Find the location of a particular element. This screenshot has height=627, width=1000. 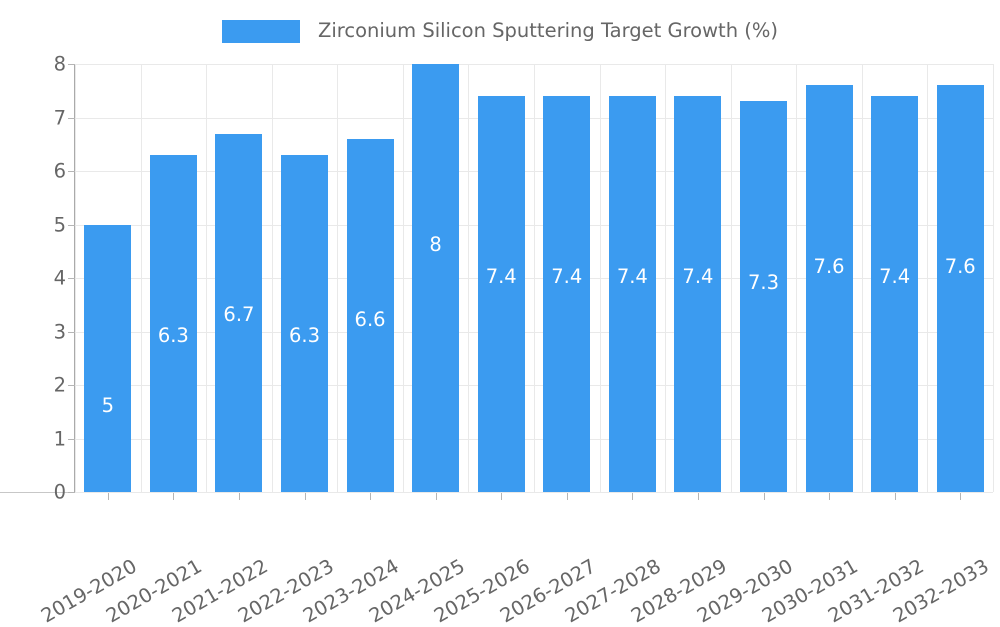

y-axis-tick-label: 1 is located at coordinates (59, 438).